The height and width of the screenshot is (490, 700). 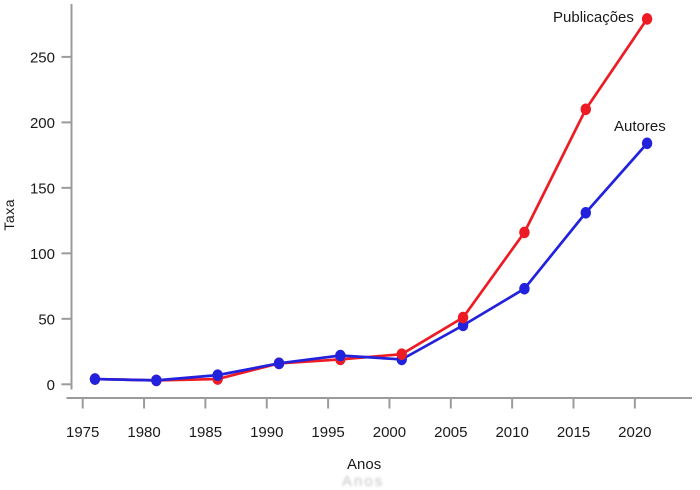 I want to click on y-tick-label: 150, so click(x=42, y=188).